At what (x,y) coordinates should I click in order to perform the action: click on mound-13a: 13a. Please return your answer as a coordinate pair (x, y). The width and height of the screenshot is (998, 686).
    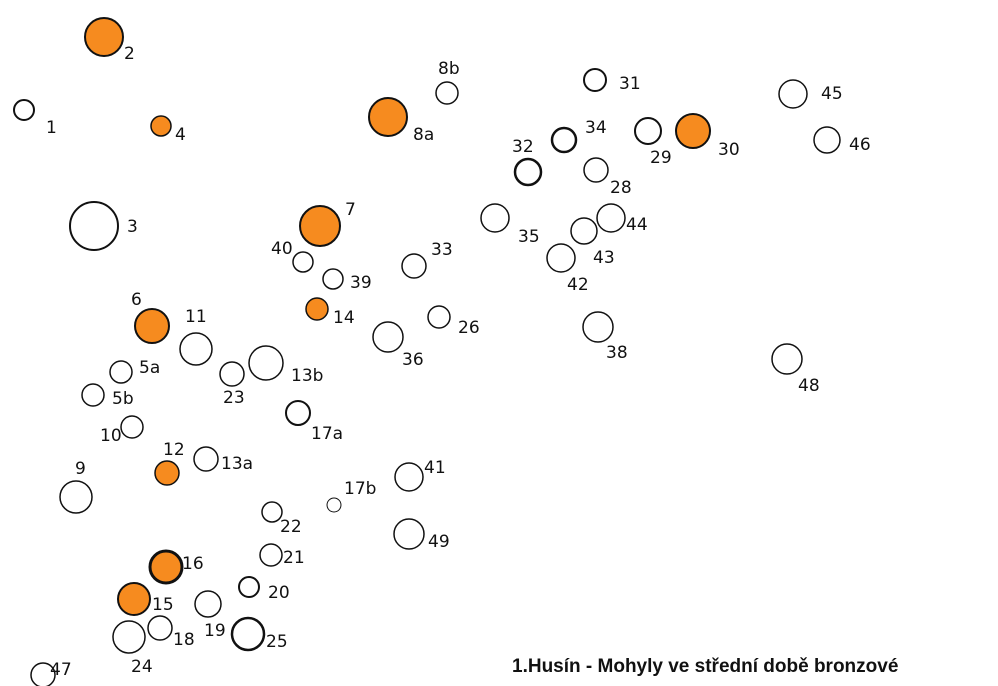
    Looking at the image, I should click on (223, 460).